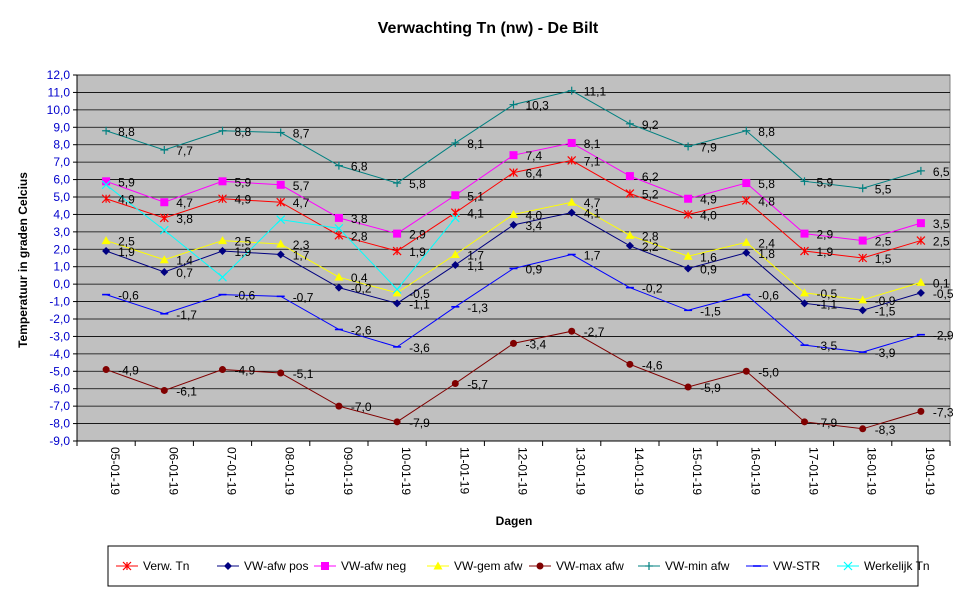 This screenshot has width=976, height=604. Describe the element at coordinates (697, 471) in the screenshot. I see `x-tick-label: 15-01-19` at that location.